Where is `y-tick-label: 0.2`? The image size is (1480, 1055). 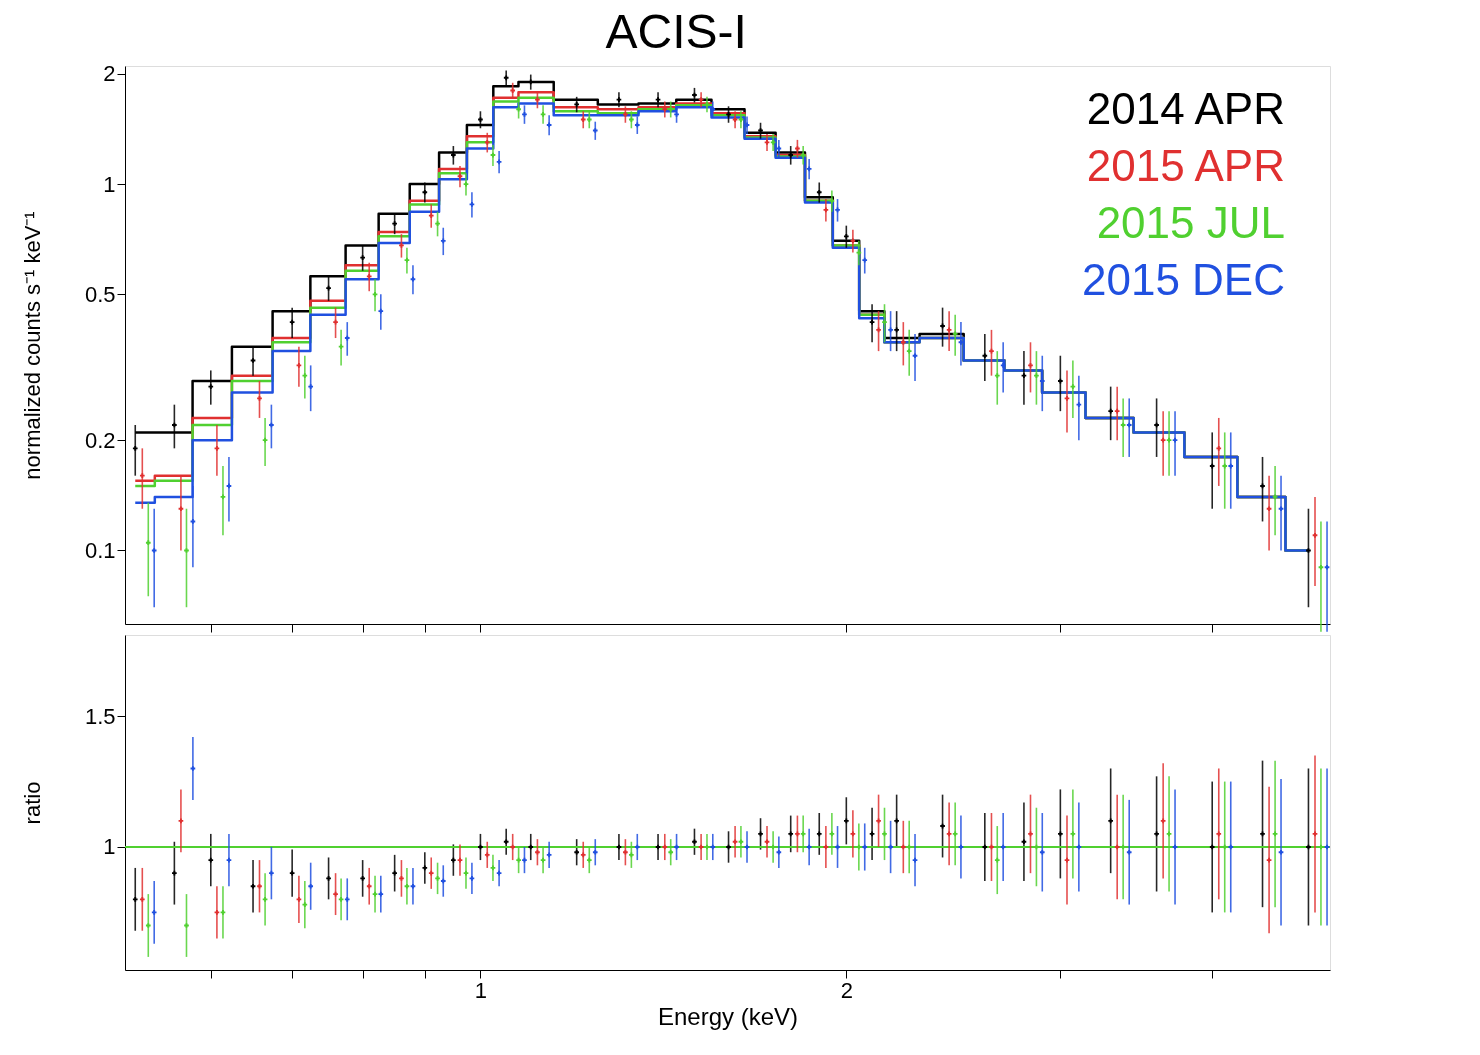
y-tick-label: 0.2 is located at coordinates (100, 440).